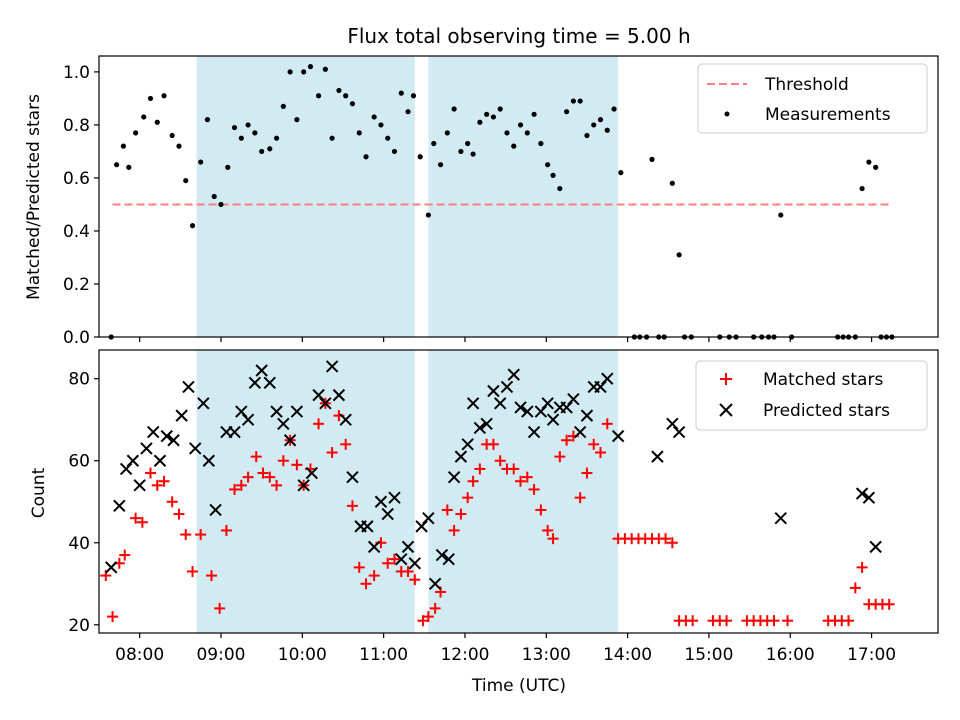 This screenshot has height=720, width=960. I want to click on y-tick-label: 0.2, so click(76, 285).